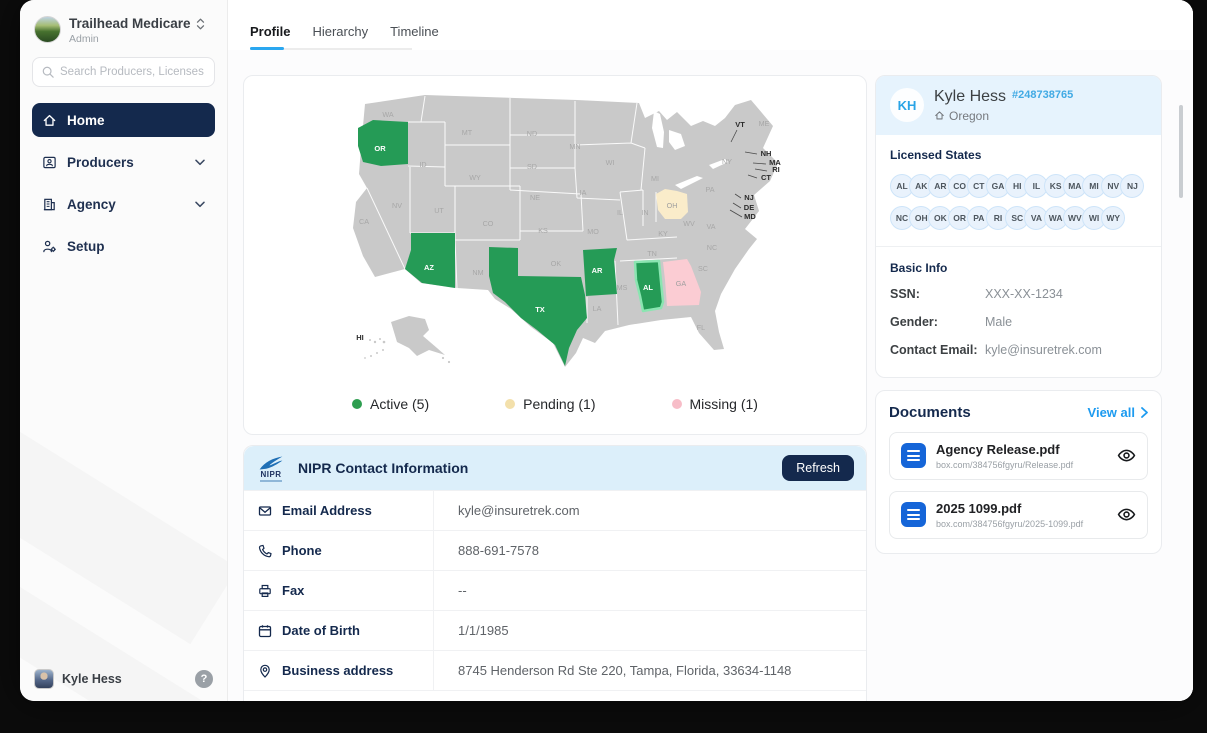 The height and width of the screenshot is (733, 1207). Describe the element at coordinates (535, 197) in the screenshot. I see `svg-text: NE` at that location.